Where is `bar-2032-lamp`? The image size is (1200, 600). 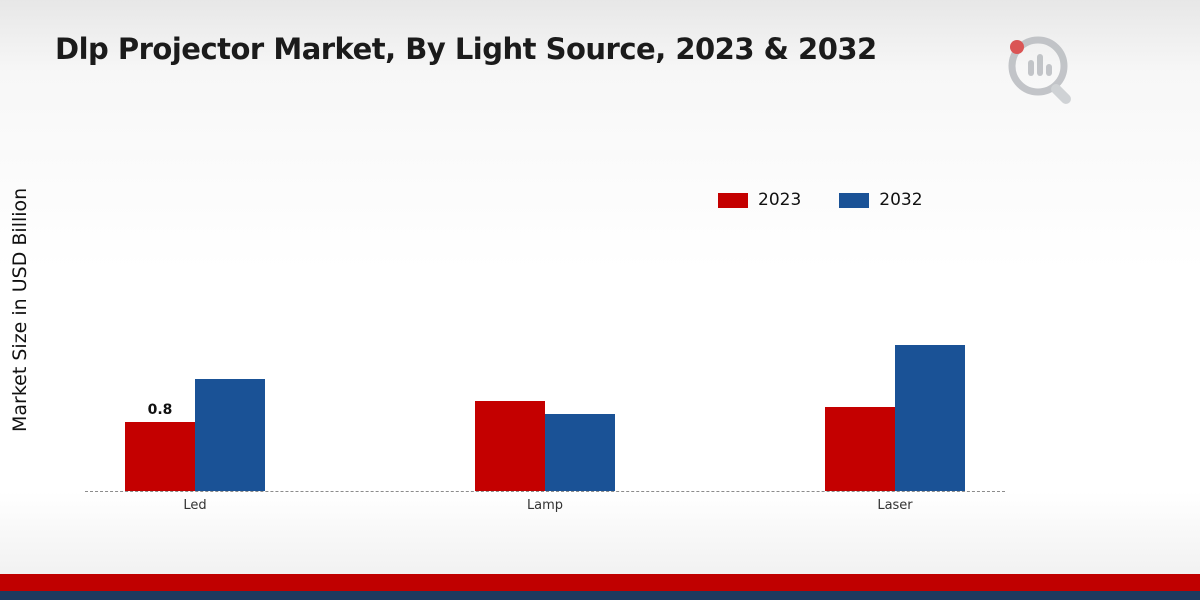
bar-2032-lamp is located at coordinates (580, 452).